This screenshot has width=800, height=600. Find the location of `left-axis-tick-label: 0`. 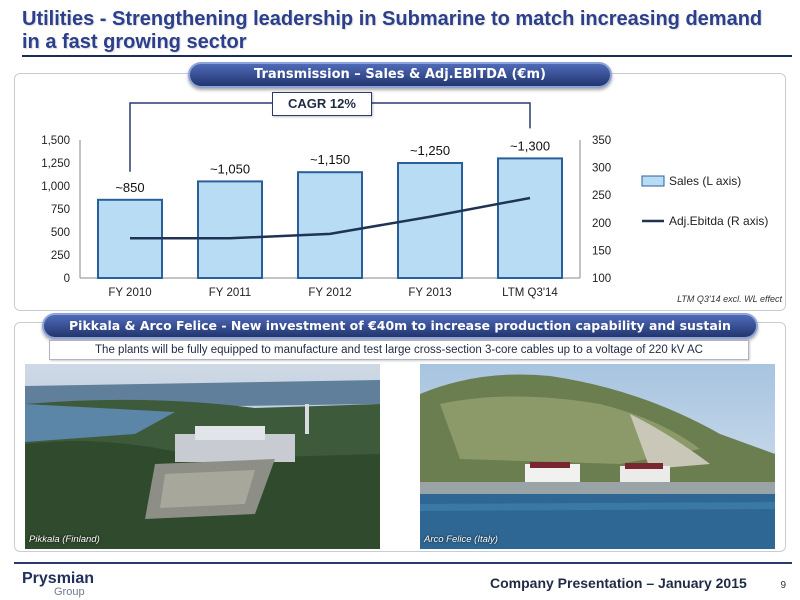

left-axis-tick-label: 0 is located at coordinates (67, 279).